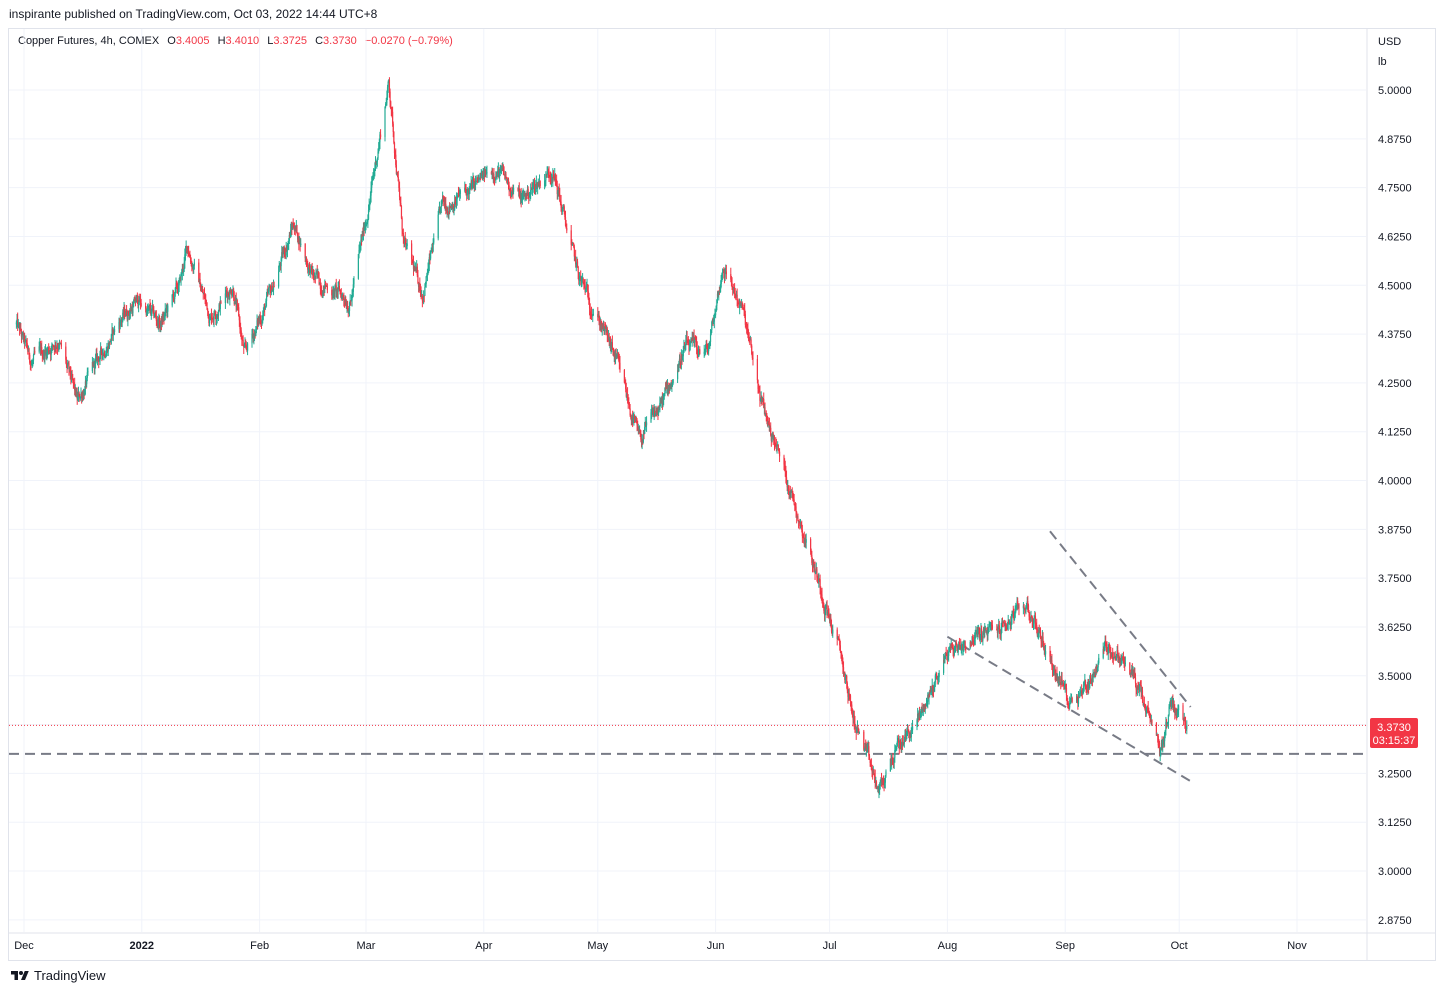 Image resolution: width=1445 pixels, height=995 pixels. I want to click on symbol-name: Copper Futures, 4h, COMEX, so click(89, 41).